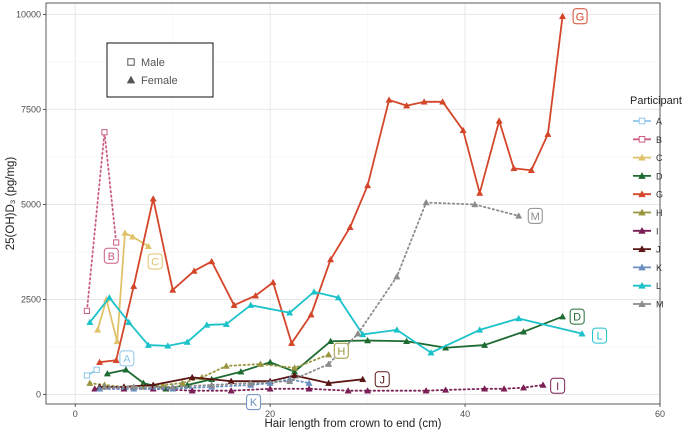  I want to click on series-label-l: L, so click(600, 337).